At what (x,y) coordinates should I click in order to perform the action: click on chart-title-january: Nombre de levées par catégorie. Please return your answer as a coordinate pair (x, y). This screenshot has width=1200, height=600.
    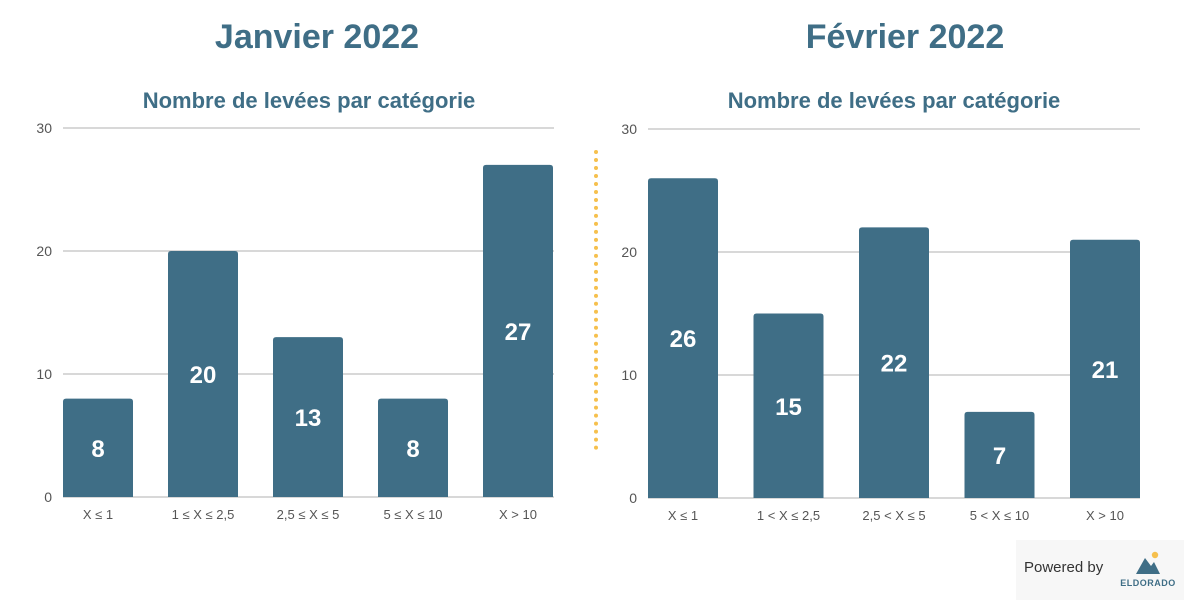
    Looking at the image, I should click on (309, 100).